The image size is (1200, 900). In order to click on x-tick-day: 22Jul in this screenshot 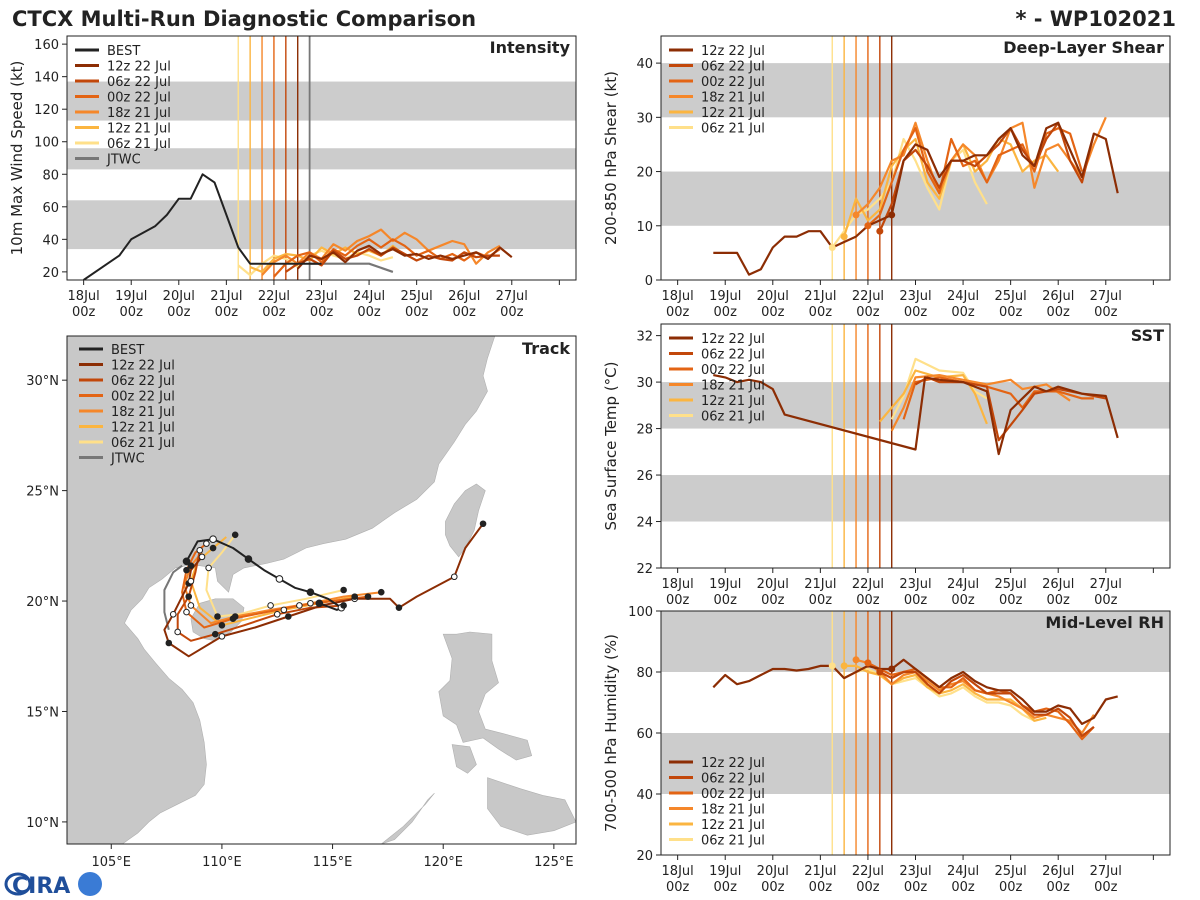, I will do `click(868, 296)`.